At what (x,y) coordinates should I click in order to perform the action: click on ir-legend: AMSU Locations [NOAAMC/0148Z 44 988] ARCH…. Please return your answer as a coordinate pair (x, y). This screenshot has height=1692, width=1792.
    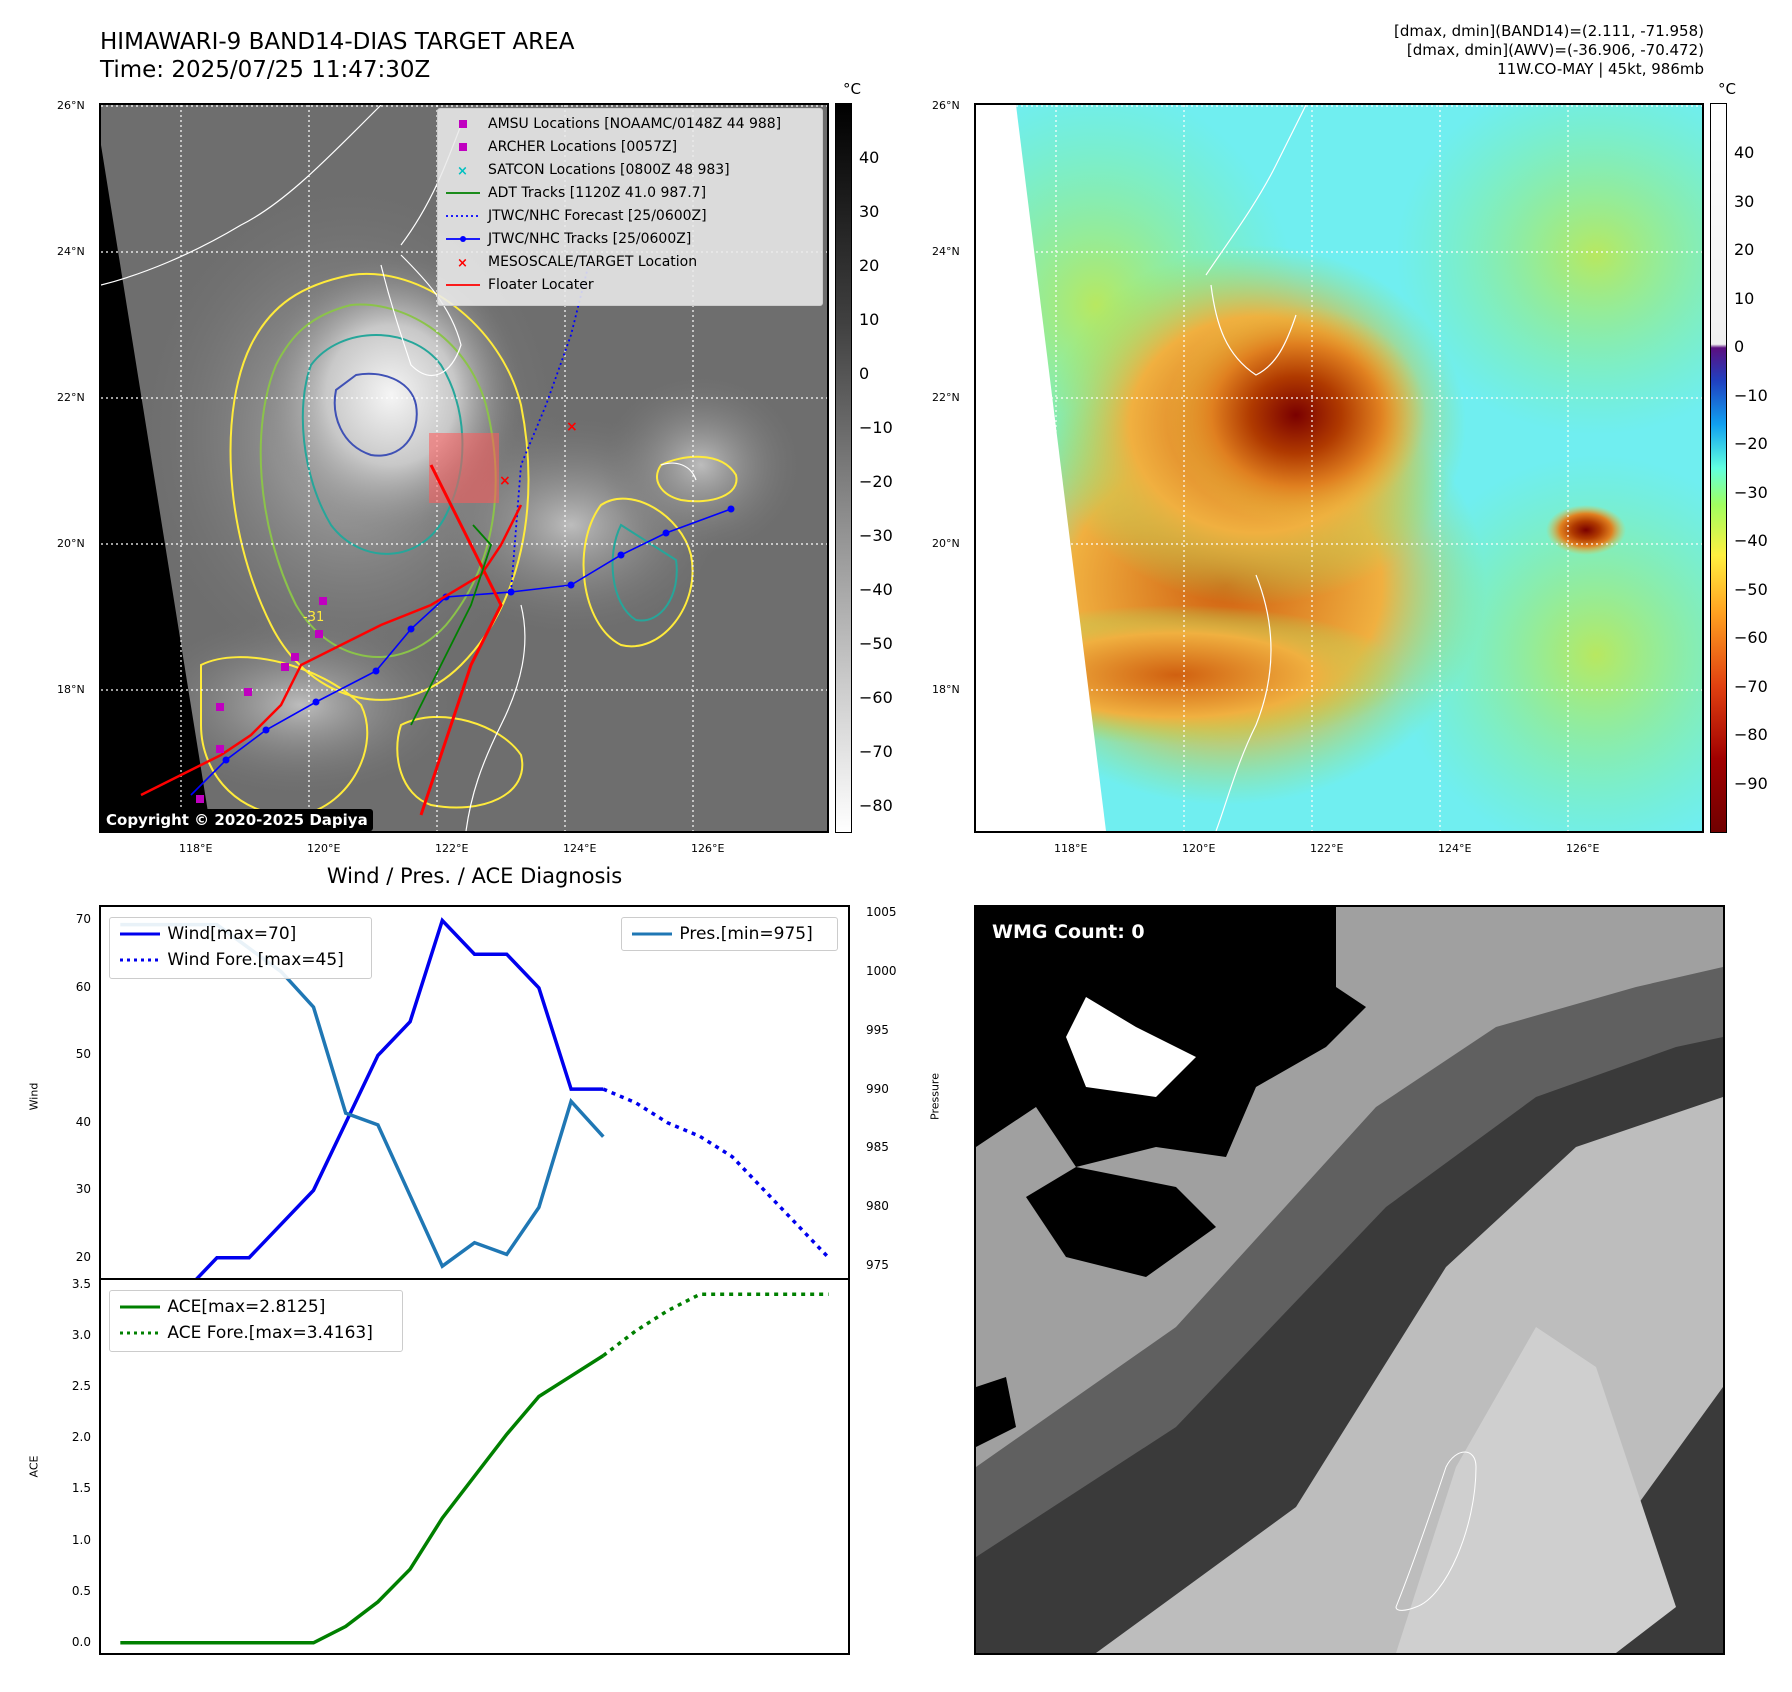
    Looking at the image, I should click on (630, 207).